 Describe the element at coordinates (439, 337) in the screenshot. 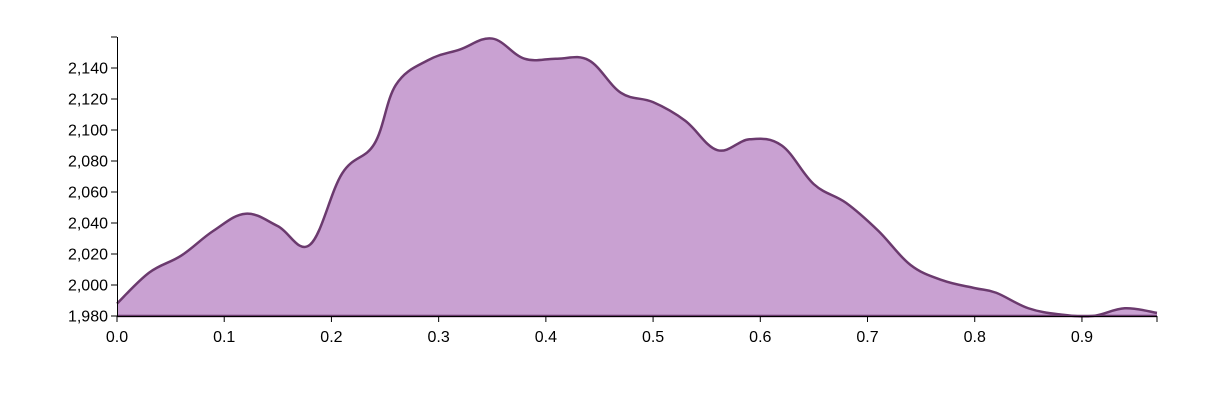

I see `x-tick-label: 0.3` at that location.